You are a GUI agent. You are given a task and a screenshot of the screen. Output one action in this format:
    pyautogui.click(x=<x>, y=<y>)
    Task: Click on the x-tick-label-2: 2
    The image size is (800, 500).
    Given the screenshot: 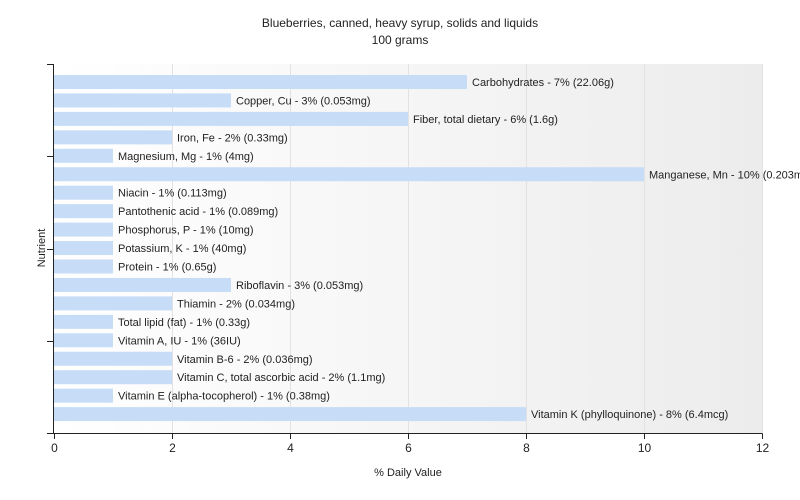 What is the action you would take?
    pyautogui.click(x=172, y=448)
    